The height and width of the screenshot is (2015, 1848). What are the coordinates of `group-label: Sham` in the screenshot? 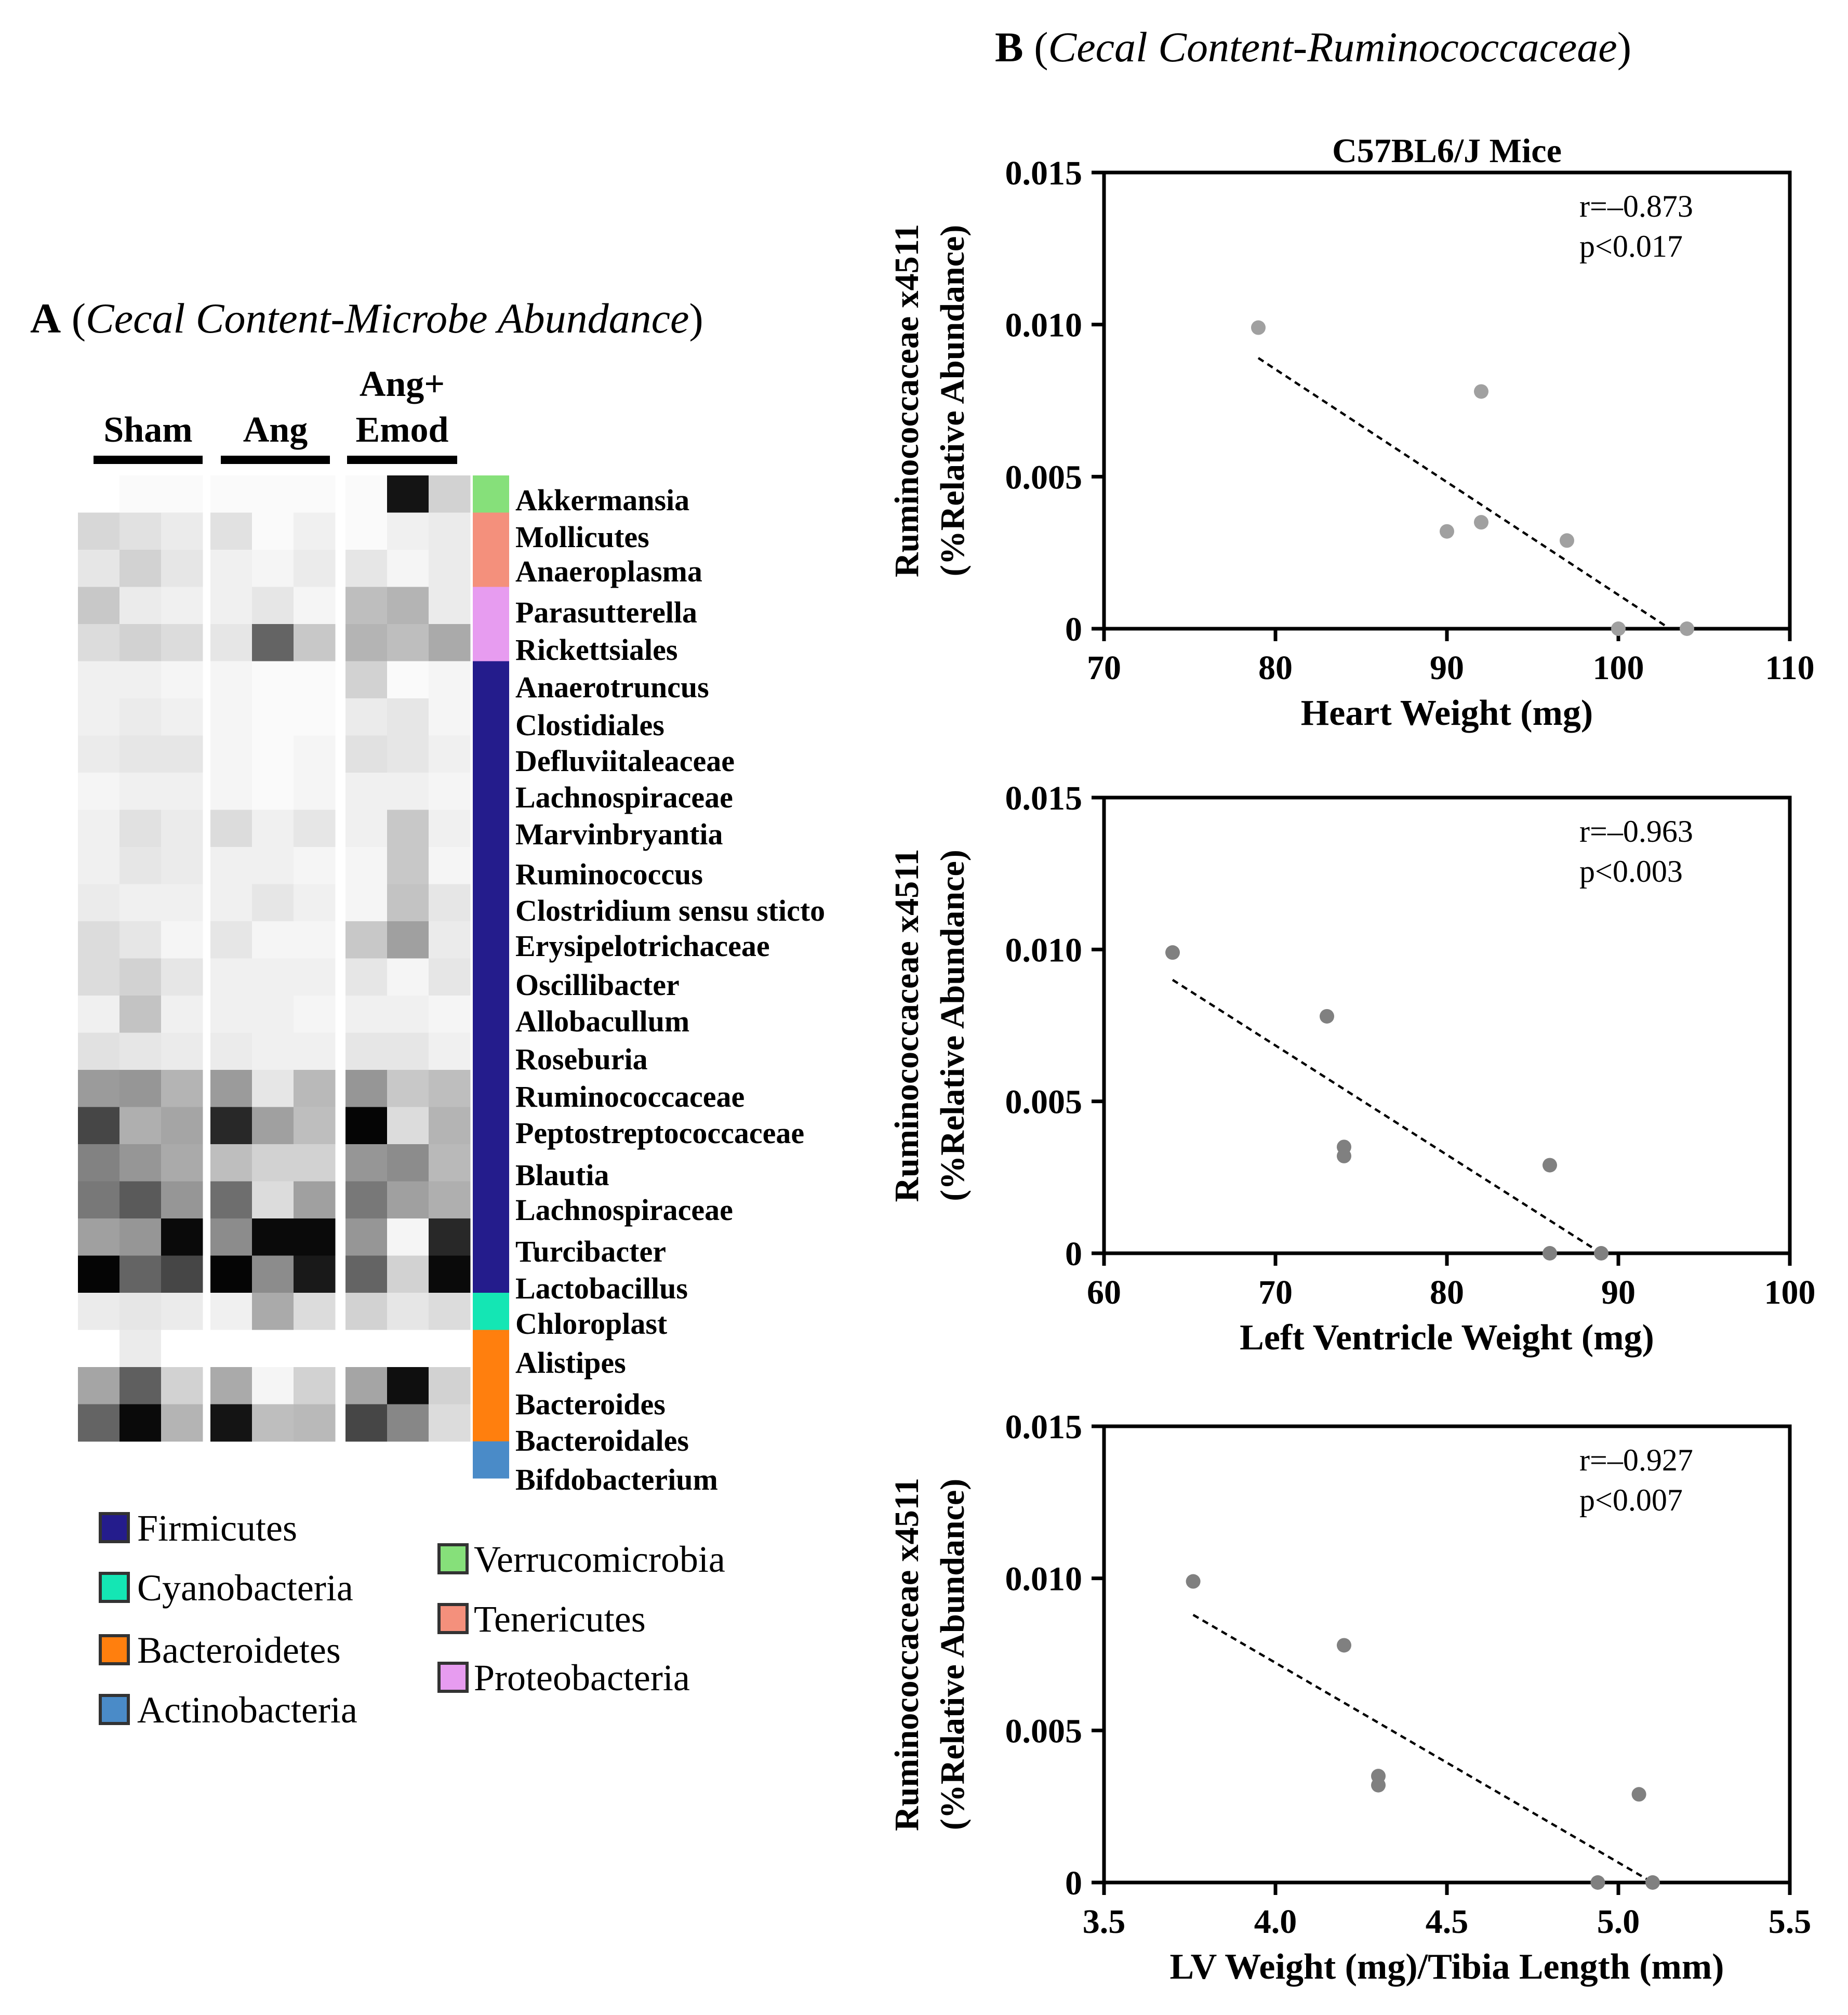 It's located at (147, 430).